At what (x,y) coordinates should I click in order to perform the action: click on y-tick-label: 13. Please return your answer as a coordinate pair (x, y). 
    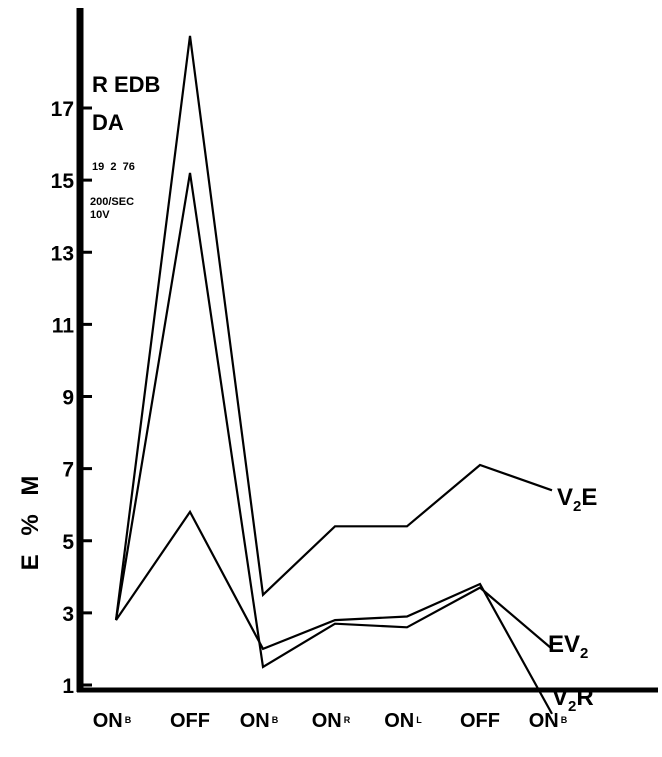
    Looking at the image, I should click on (62, 253).